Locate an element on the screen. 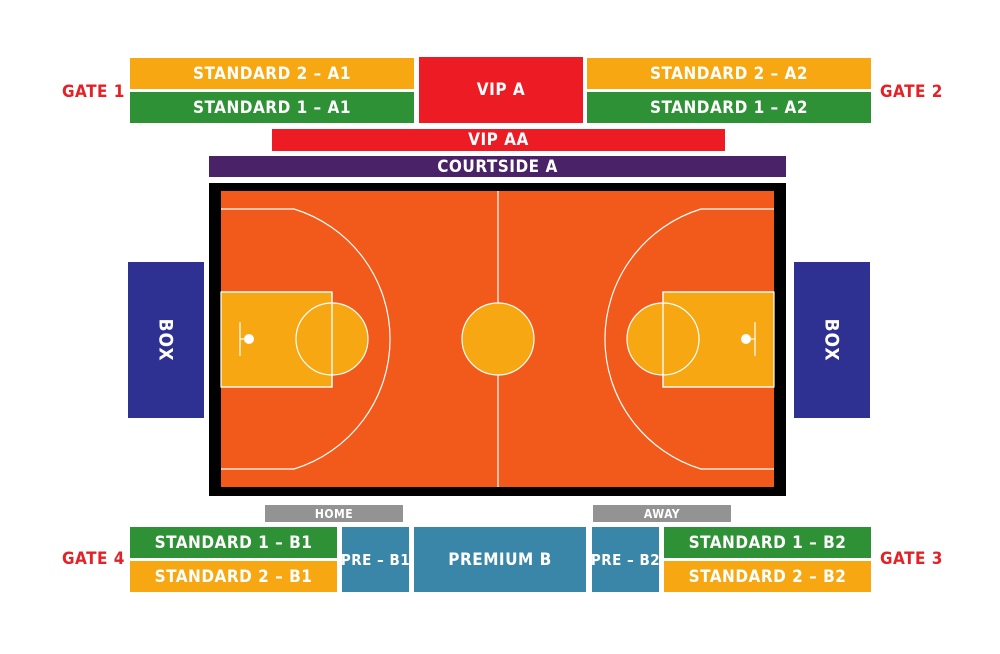 This screenshot has height=654, width=1000. three-point-line-right is located at coordinates (689, 339).